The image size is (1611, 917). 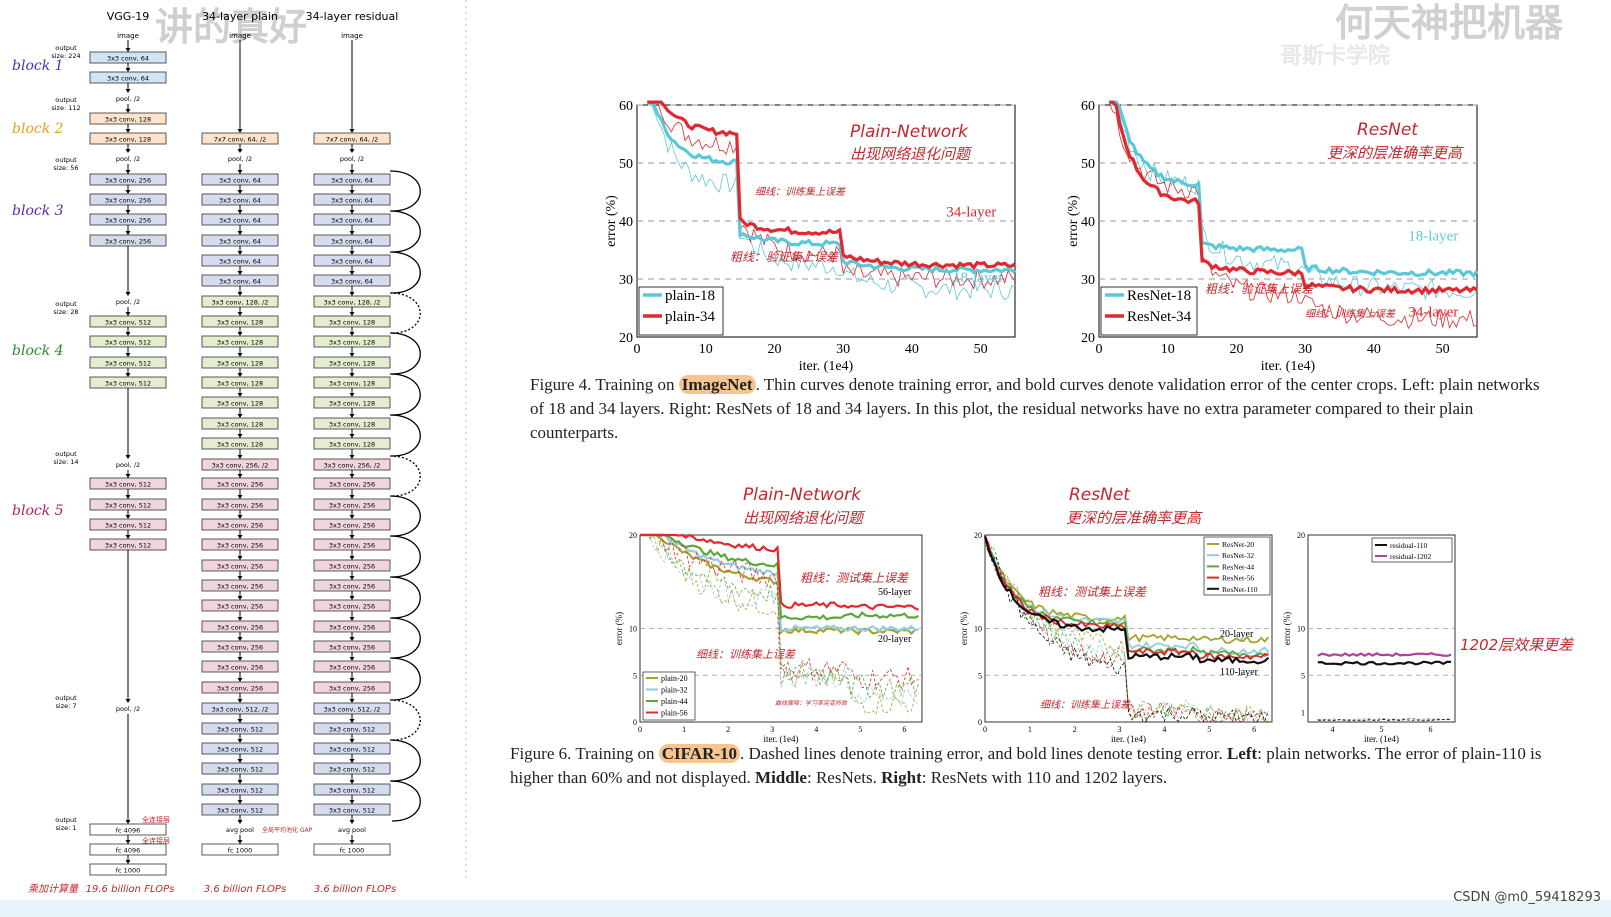 I want to click on legend-entry: ResNet-20, so click(x=1238, y=544).